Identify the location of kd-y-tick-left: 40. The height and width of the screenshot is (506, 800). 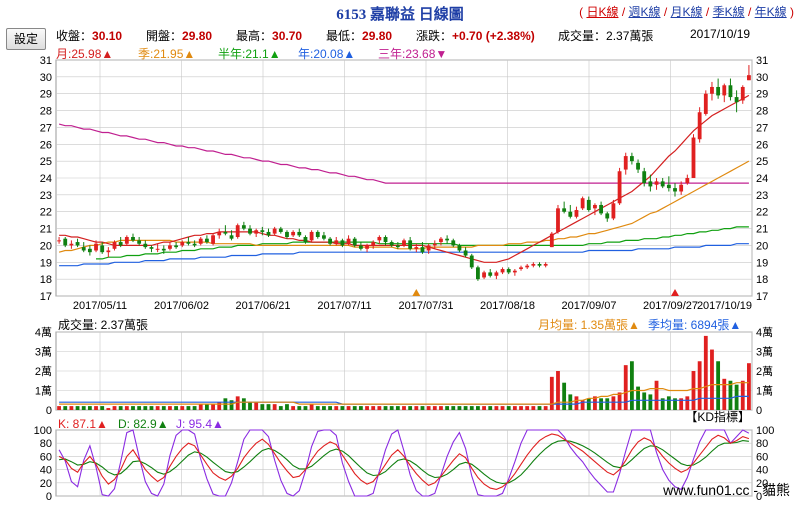
(46, 471).